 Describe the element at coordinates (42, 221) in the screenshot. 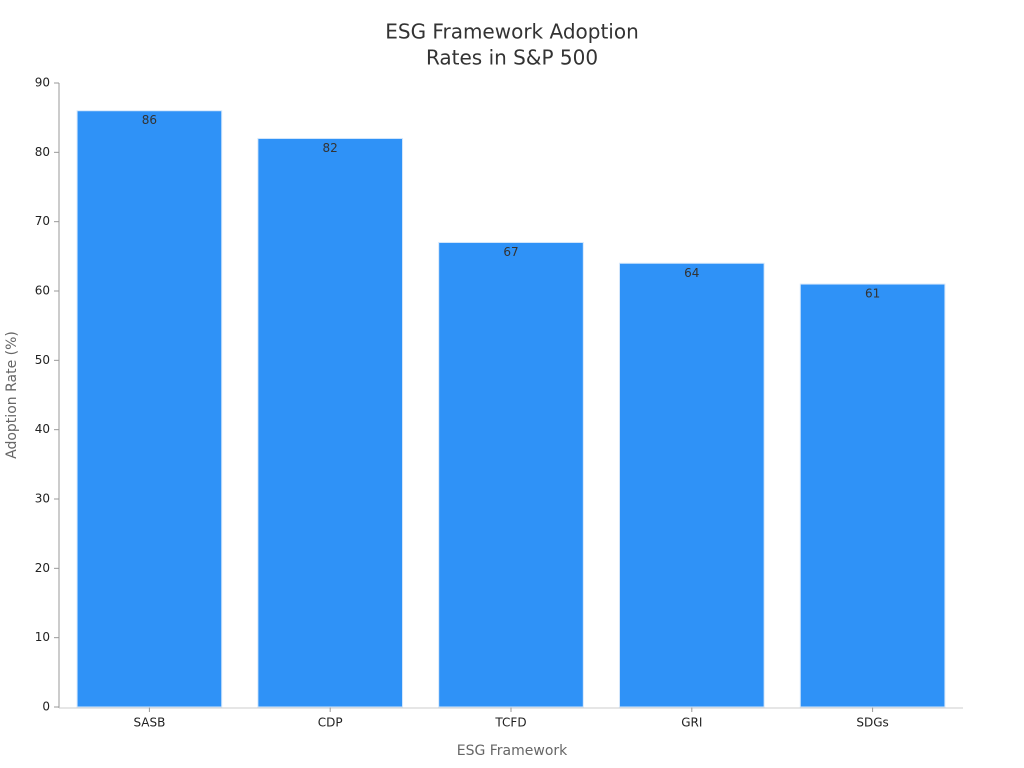

I see `y-tick-label: 70` at that location.